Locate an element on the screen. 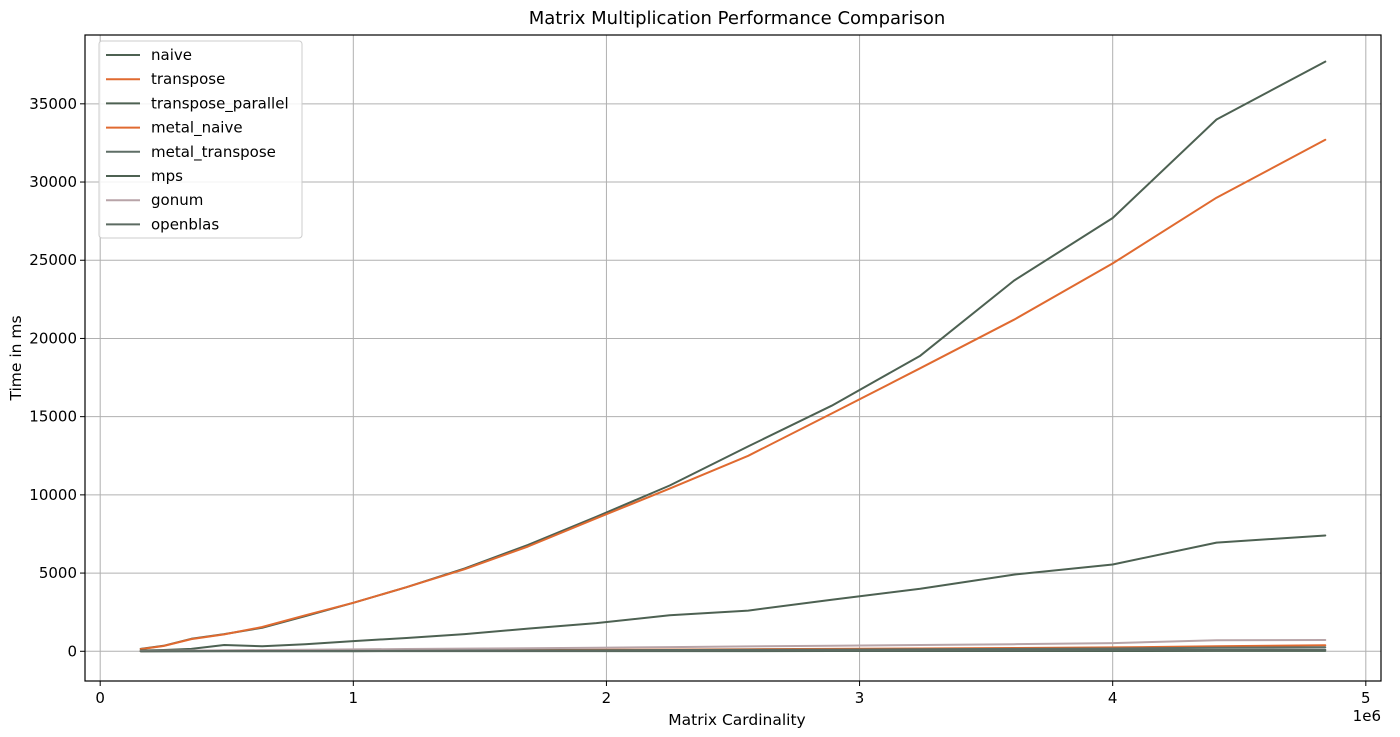  x-tick-label: 0 is located at coordinates (100, 698).